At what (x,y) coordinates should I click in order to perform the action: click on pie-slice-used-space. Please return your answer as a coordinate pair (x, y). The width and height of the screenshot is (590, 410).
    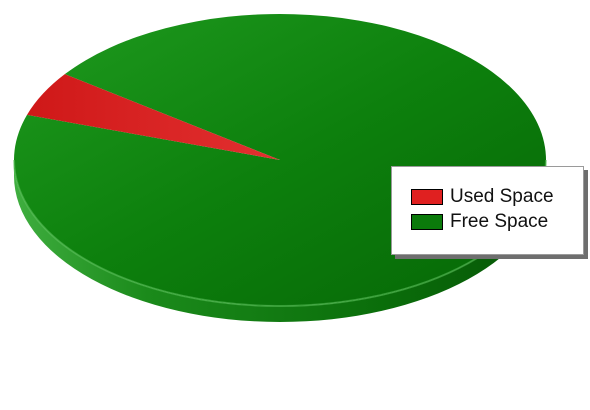
    Looking at the image, I should click on (153, 117).